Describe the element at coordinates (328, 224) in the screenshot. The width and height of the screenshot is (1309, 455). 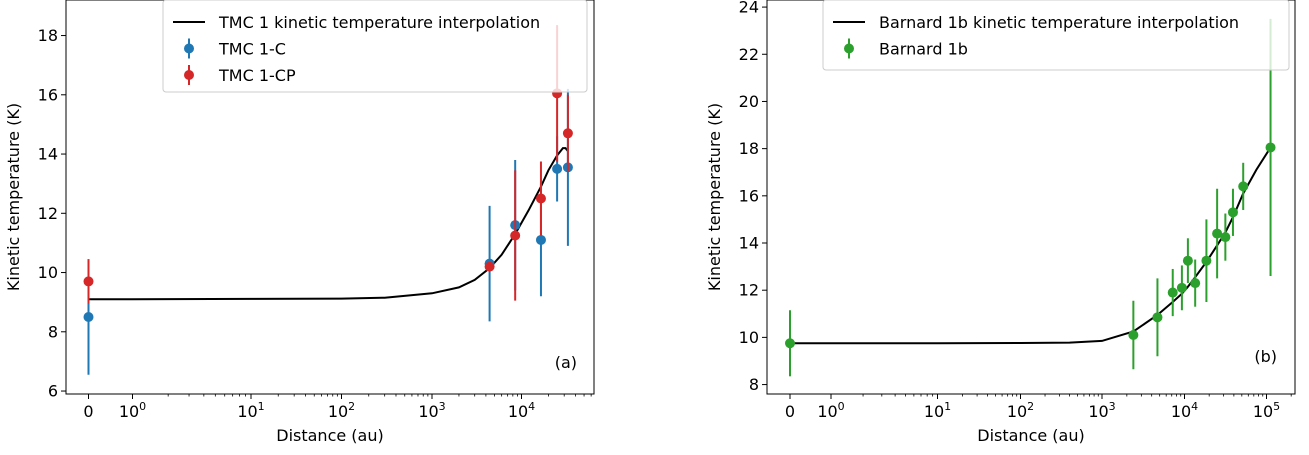
I see `interpolation-curve` at that location.